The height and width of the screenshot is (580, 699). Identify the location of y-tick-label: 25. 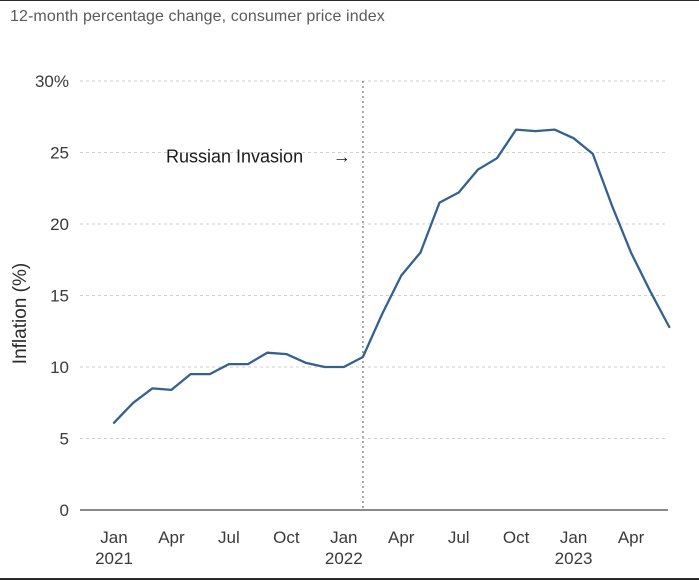
(59, 153).